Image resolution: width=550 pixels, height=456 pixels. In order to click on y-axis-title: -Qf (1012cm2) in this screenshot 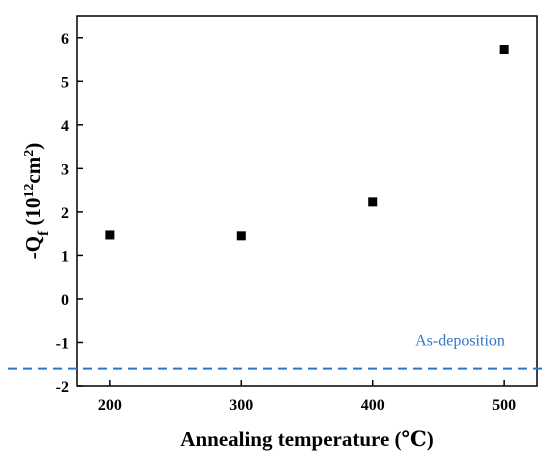, I will do `click(36, 201)`.